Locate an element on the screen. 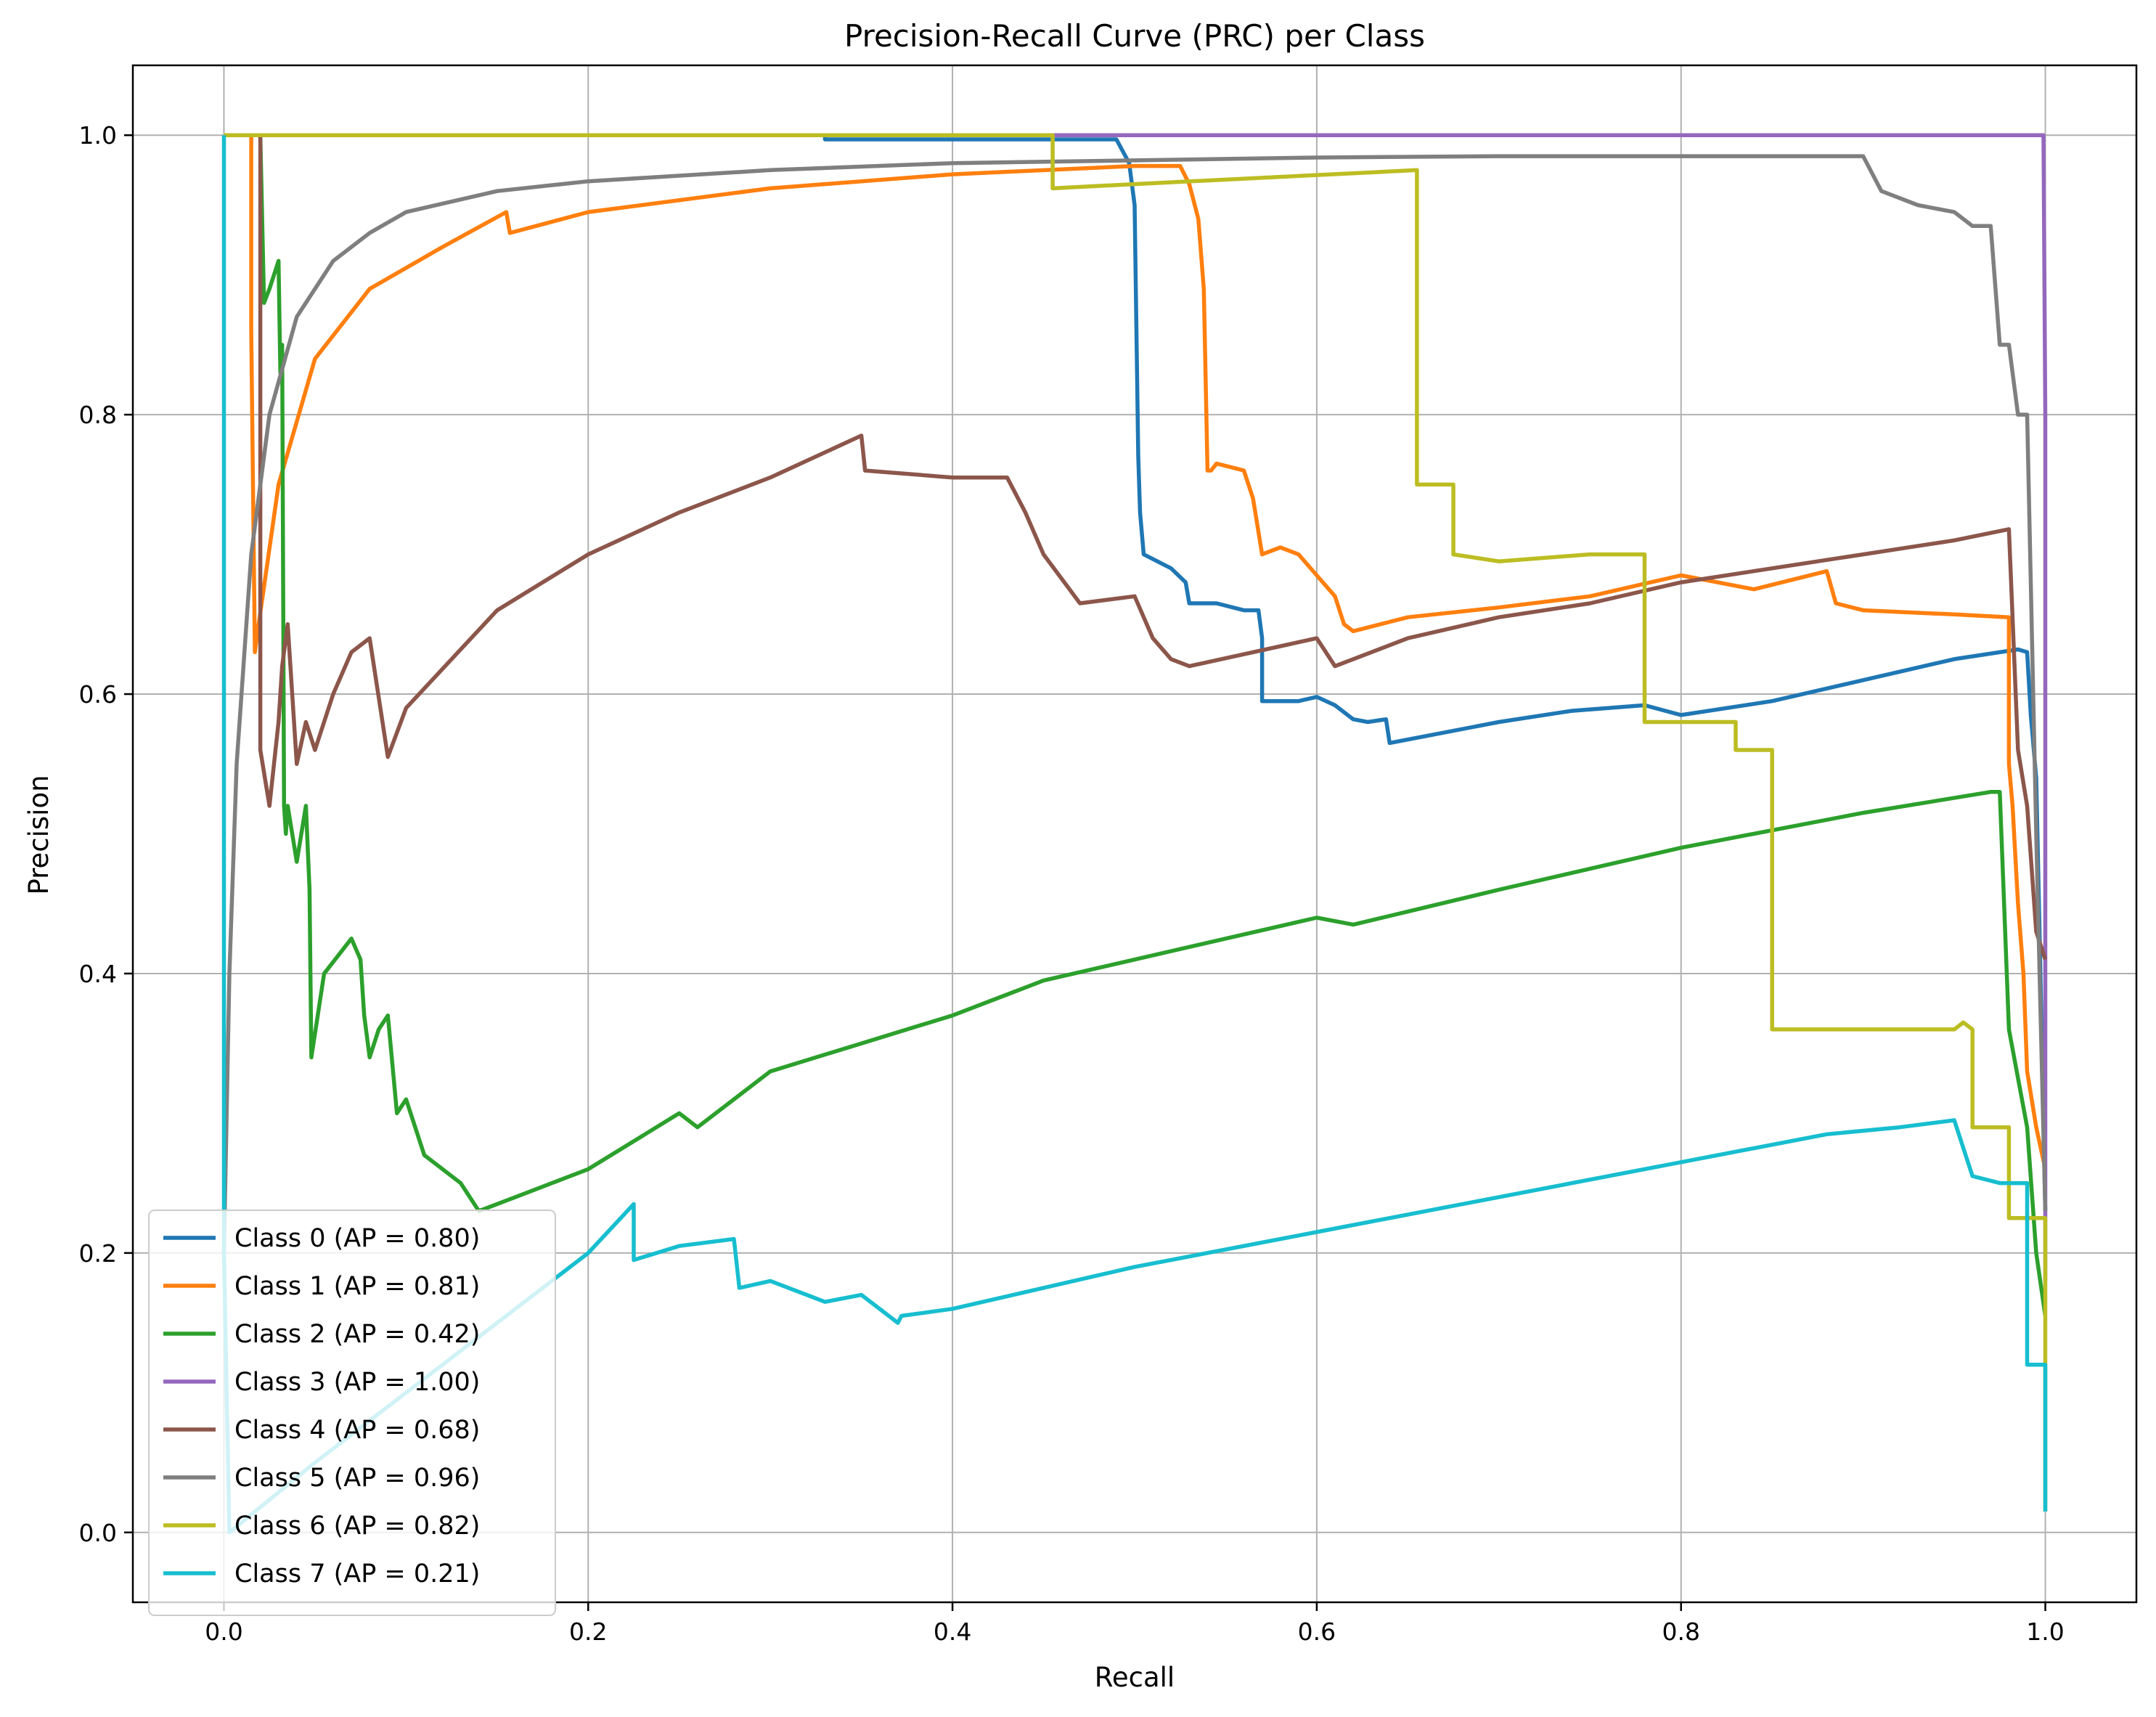  x-tick-label: 0.0 is located at coordinates (224, 1632).